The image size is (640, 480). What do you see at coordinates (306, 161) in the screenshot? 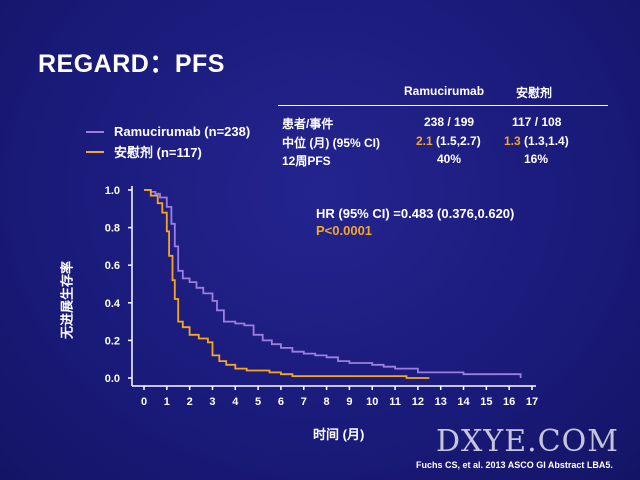
I see `table-row-label-12wk: 12周PFS` at bounding box center [306, 161].